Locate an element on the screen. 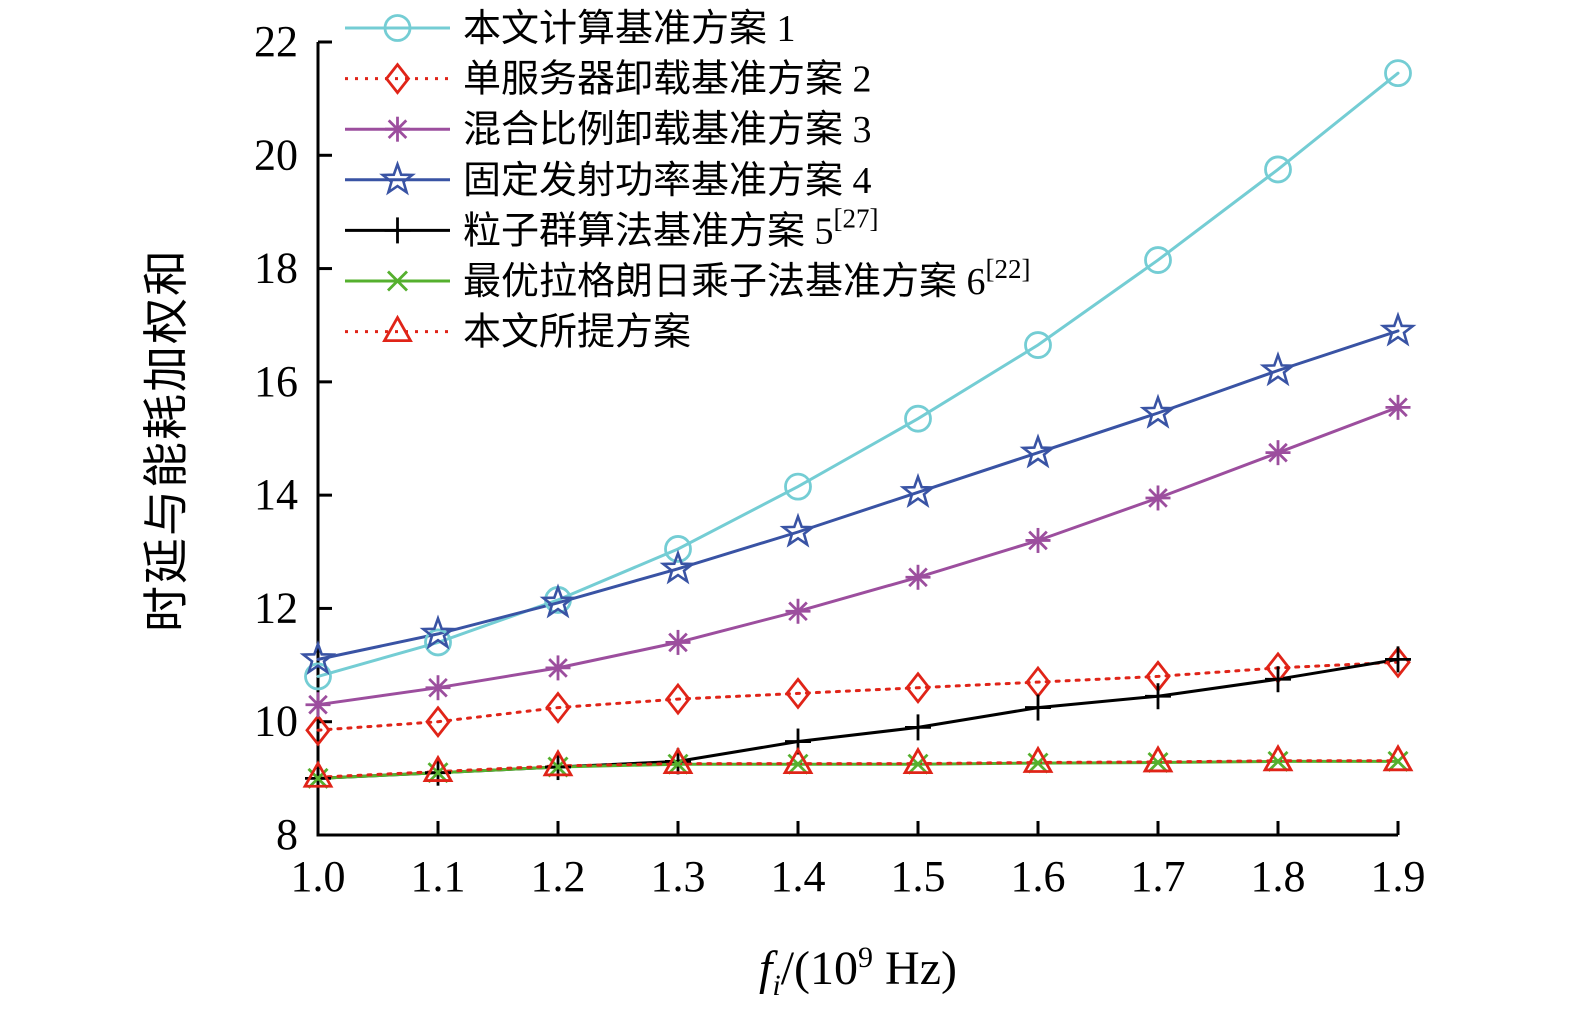  legend-label: 本文计算基准方案 1 is located at coordinates (629, 29).